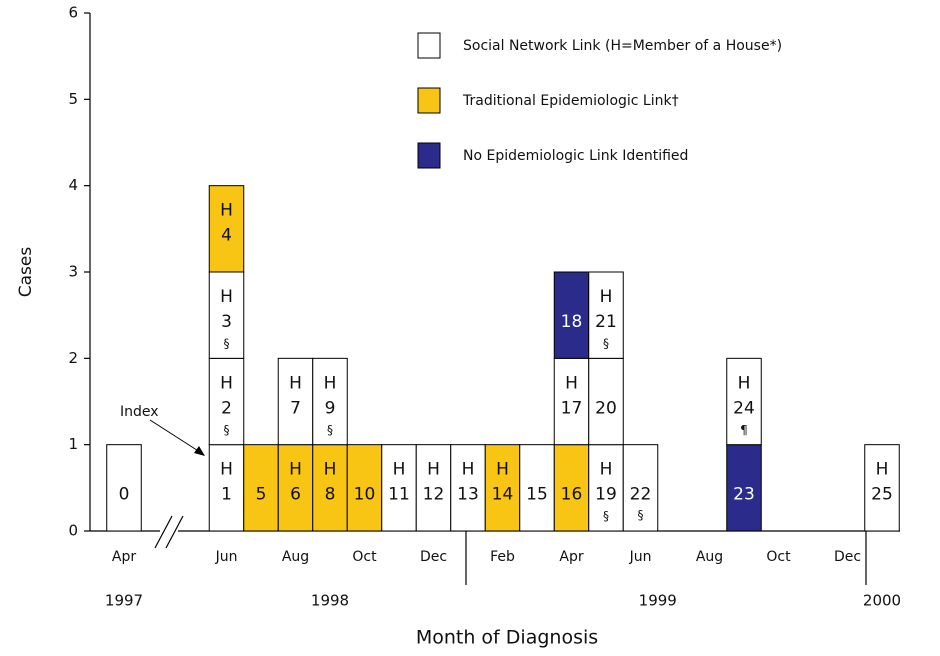  I want to click on case-label: 5, so click(261, 495).